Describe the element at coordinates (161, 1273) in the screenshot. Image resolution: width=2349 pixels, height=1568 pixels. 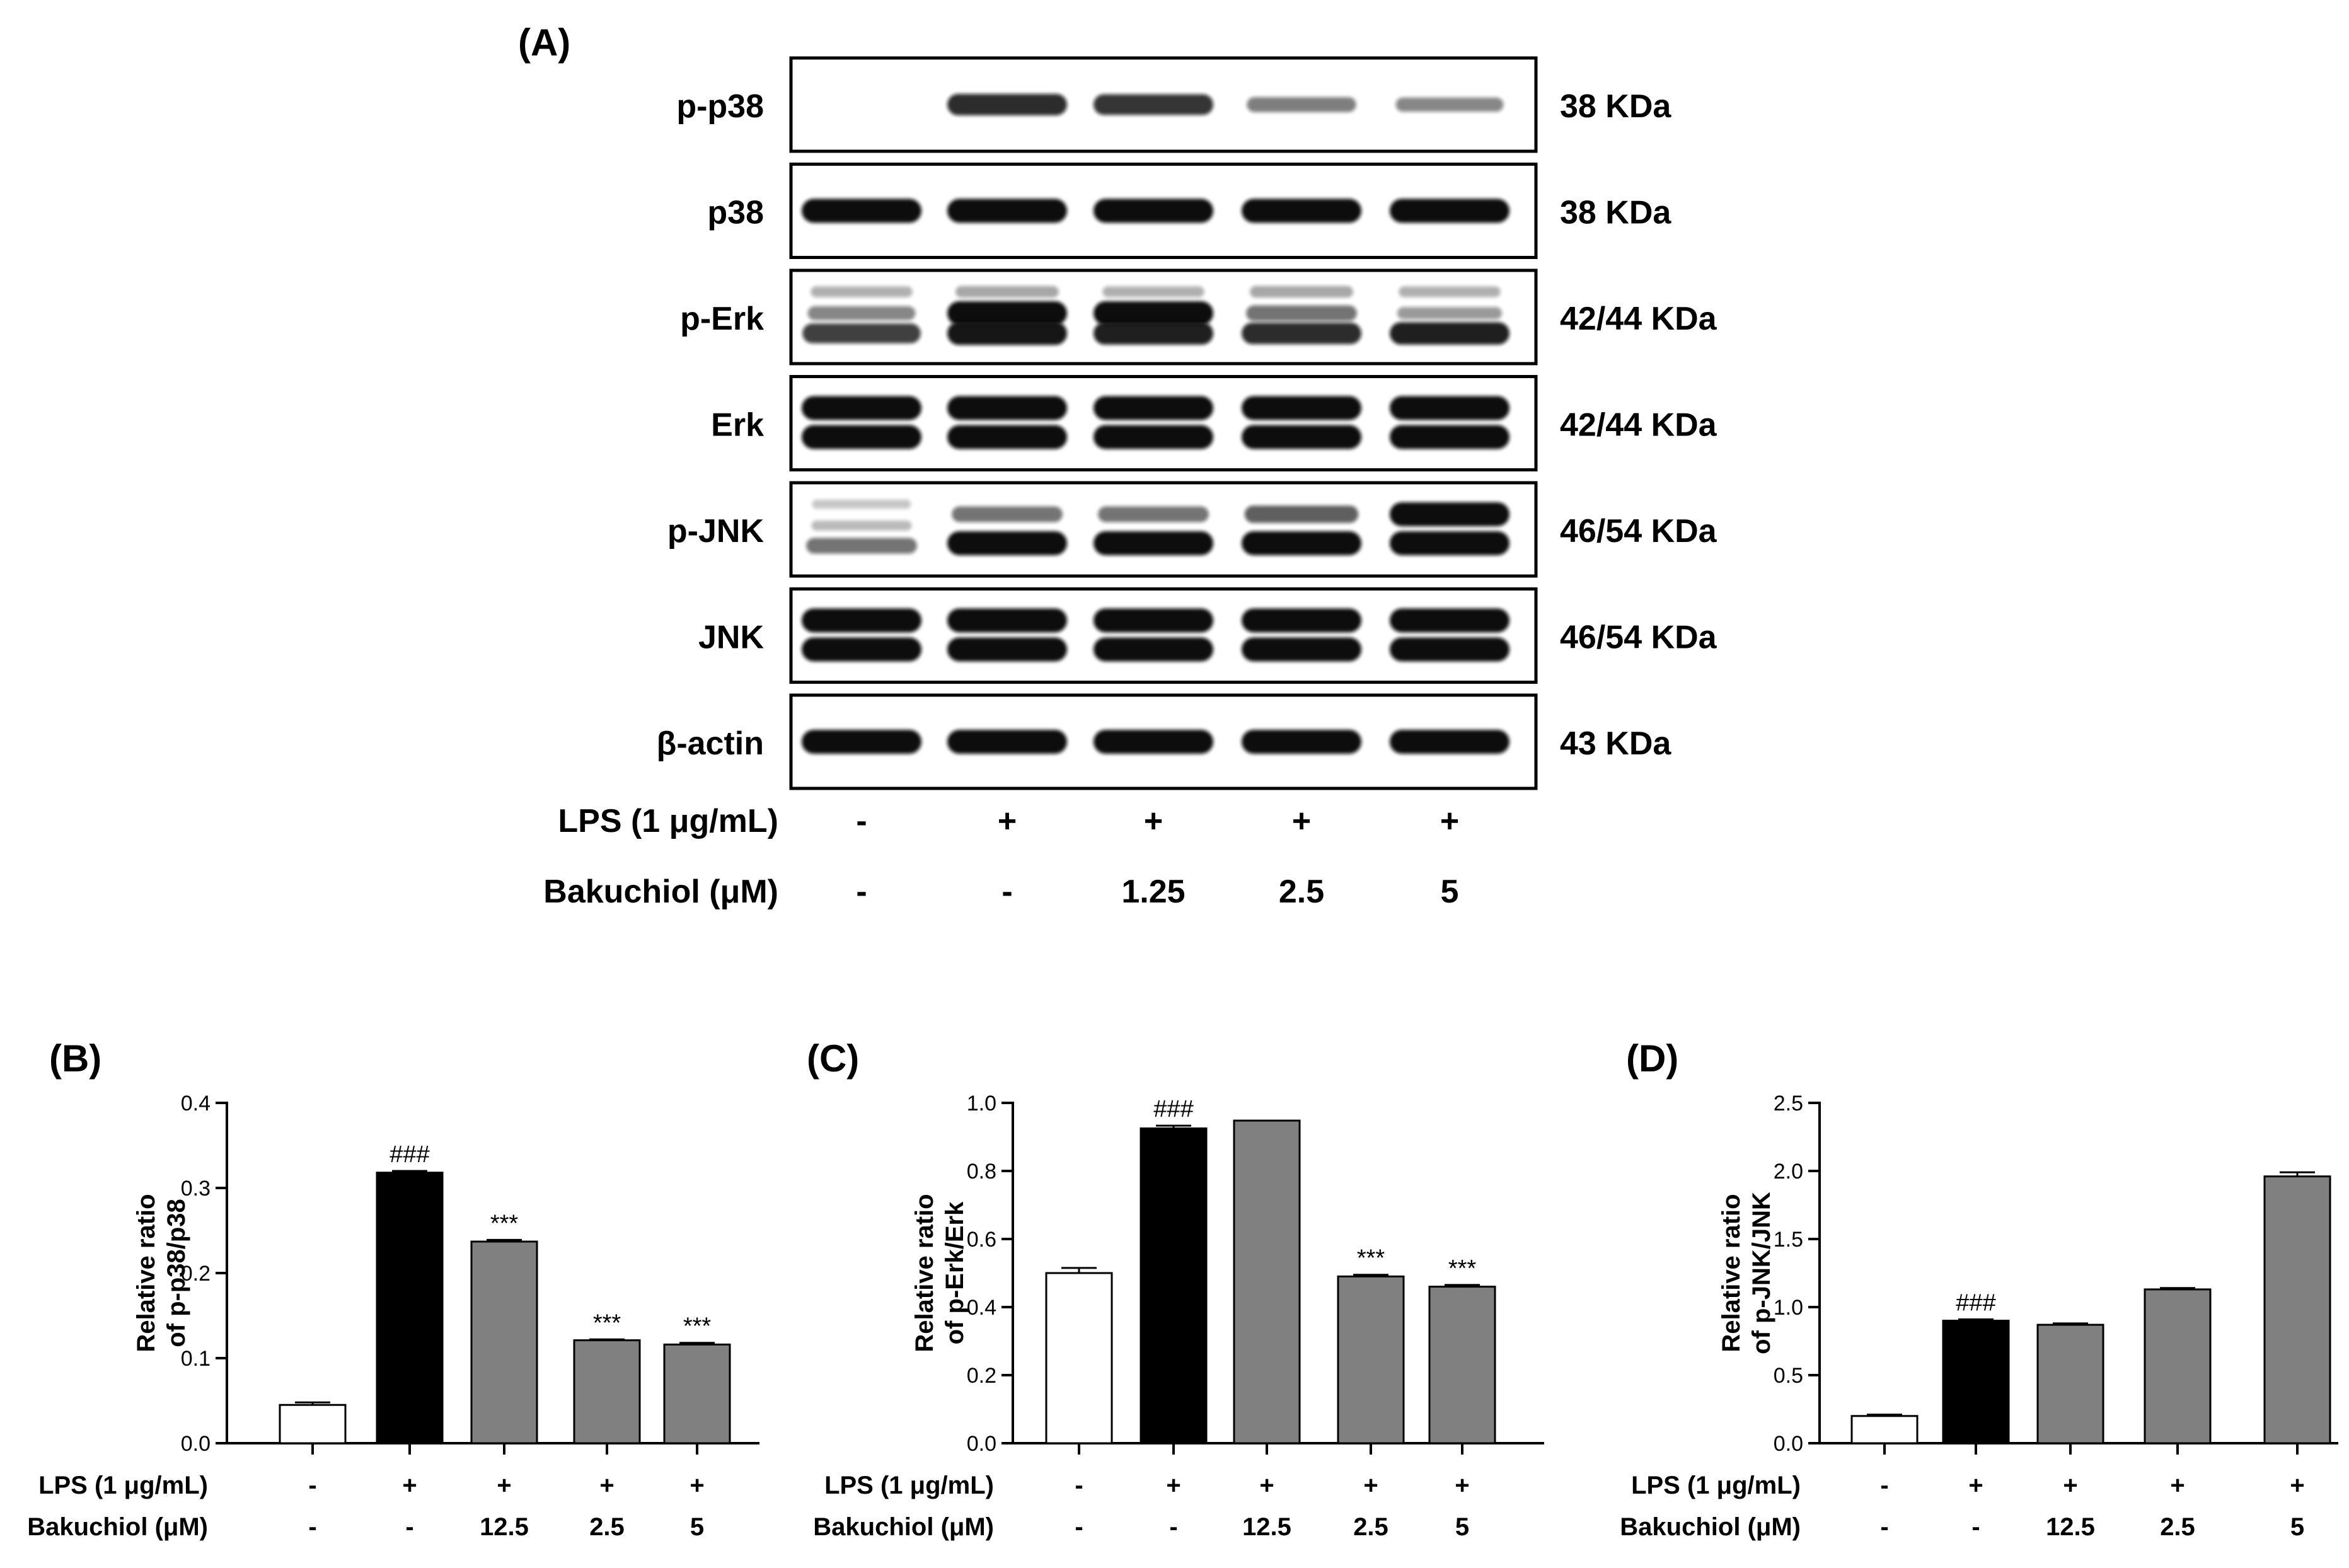
I see `y-axis-label: Relative ratio of p-p38/p38` at that location.